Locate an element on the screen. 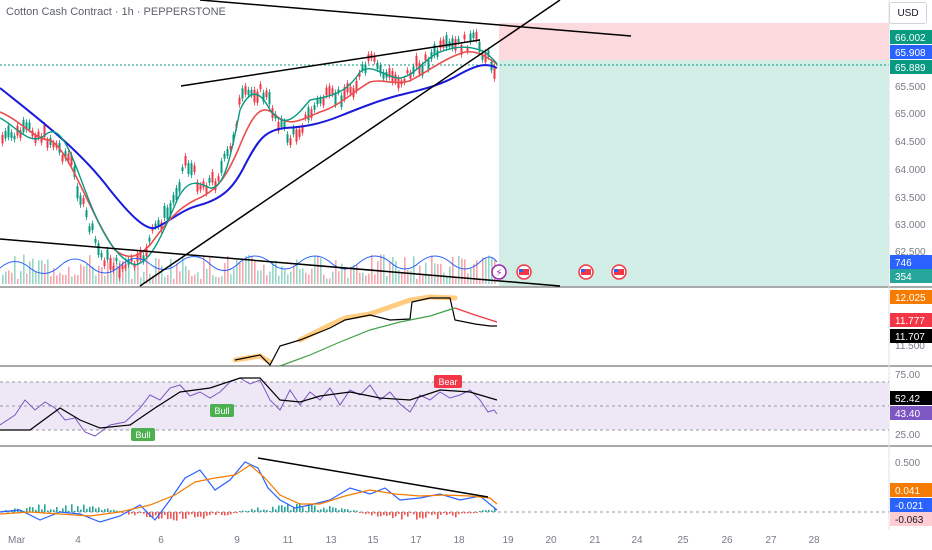 This screenshot has height=550, width=932. svg-text: 65.908 is located at coordinates (910, 53).